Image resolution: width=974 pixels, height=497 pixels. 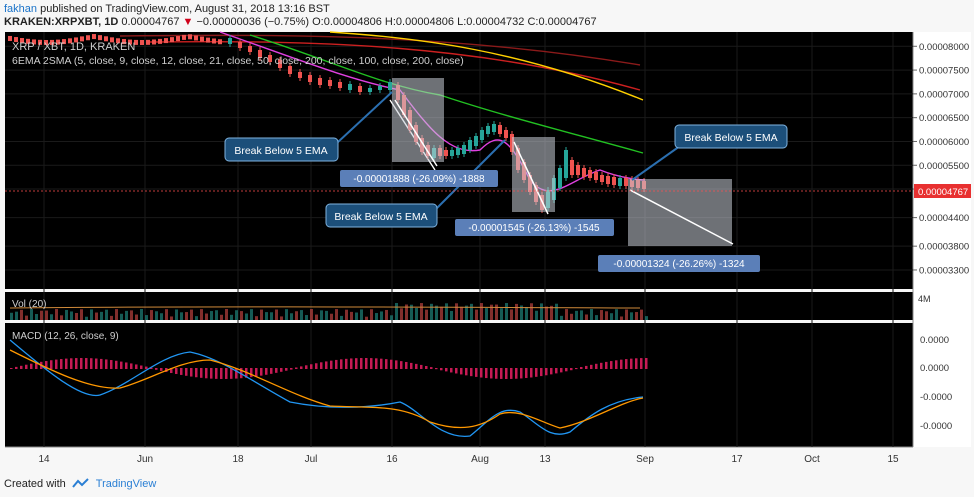 I want to click on callout-3: Break Below 5 EMA, so click(x=731, y=136).